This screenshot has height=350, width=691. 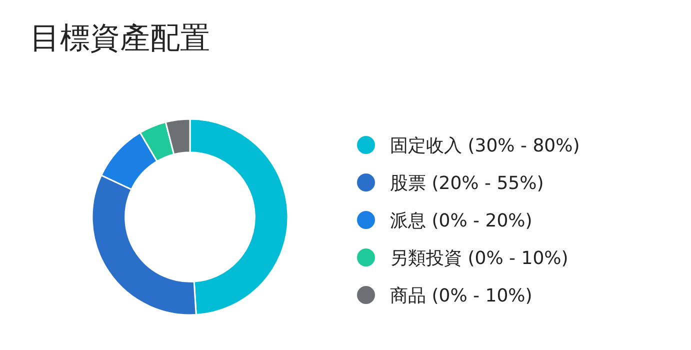 I want to click on legend-label: 另類投資 (0% - 10%), so click(x=479, y=258).